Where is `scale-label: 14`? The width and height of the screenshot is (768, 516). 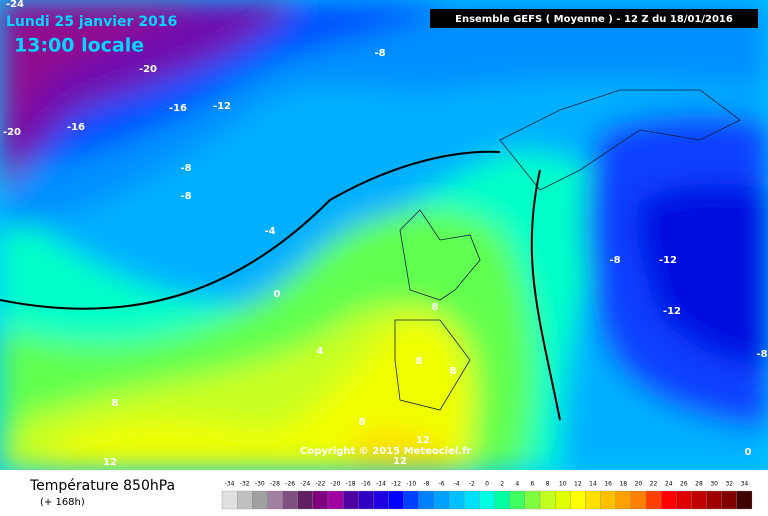 scale-label: 14 is located at coordinates (593, 484).